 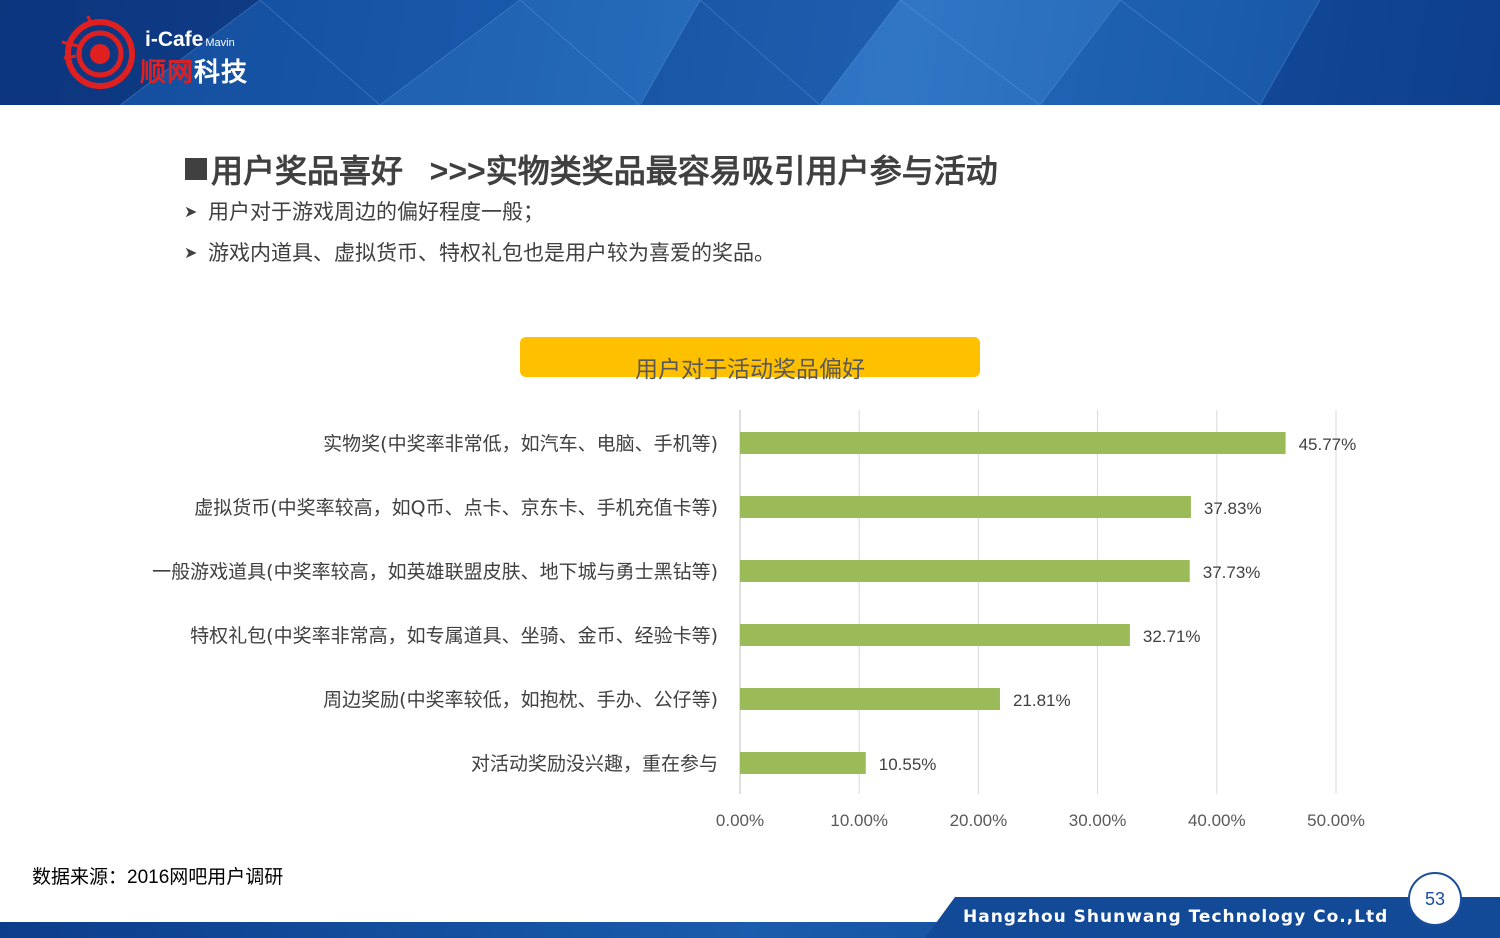 I want to click on footer-plate, so click(x=1212, y=917).